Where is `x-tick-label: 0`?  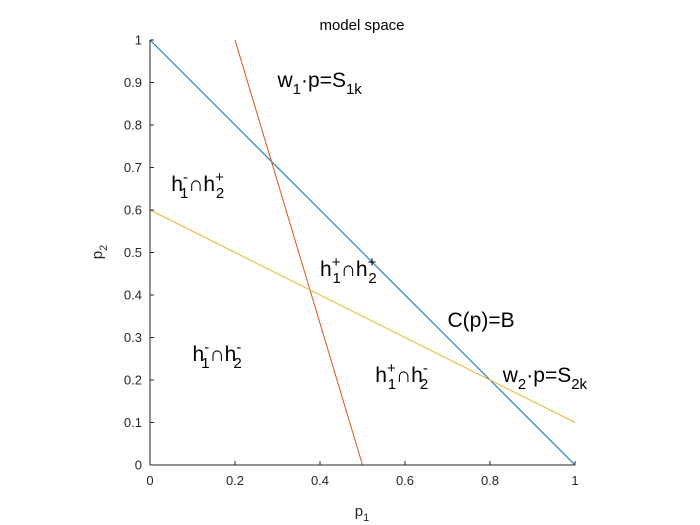
x-tick-label: 0 is located at coordinates (149, 480).